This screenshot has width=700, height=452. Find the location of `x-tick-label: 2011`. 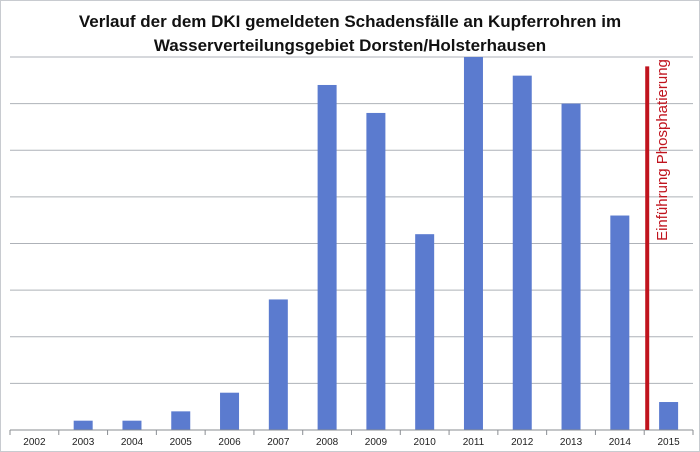

x-tick-label: 2011 is located at coordinates (474, 442).